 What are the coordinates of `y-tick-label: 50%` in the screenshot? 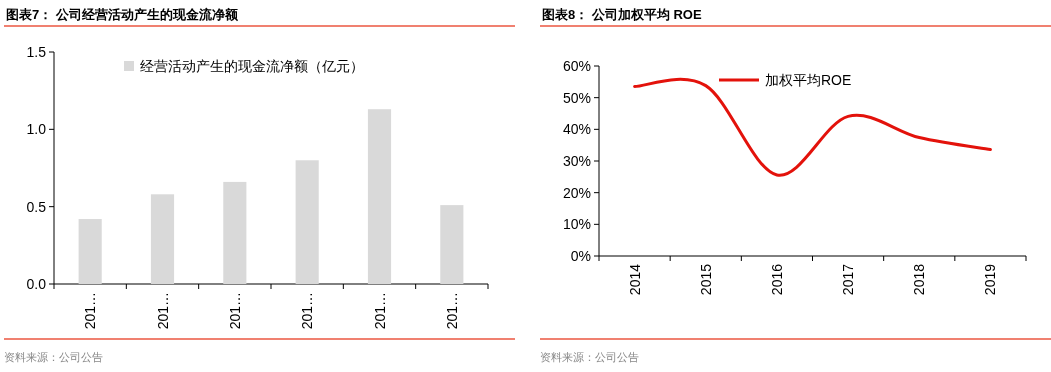 It's located at (576, 97).